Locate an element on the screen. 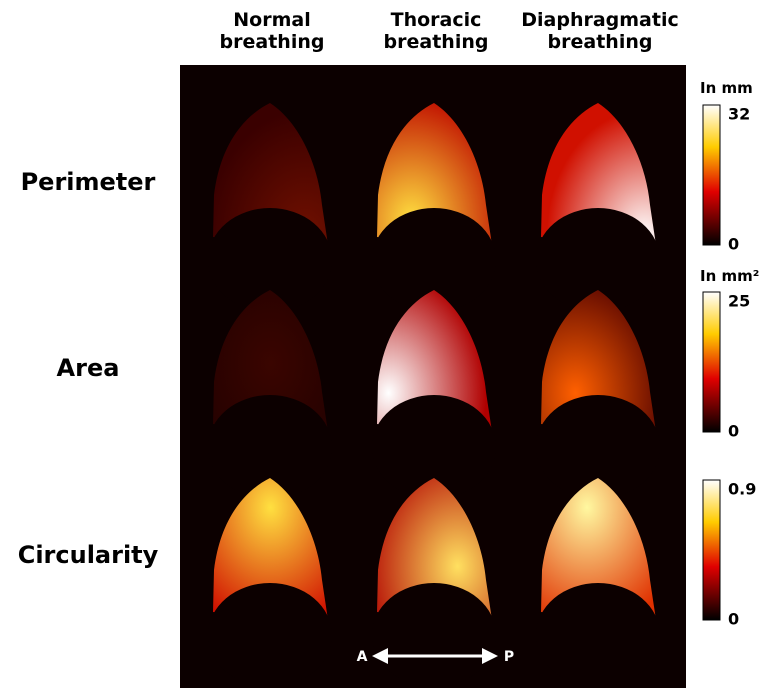 This screenshot has width=769, height=692. arrow-label: A is located at coordinates (362, 657).